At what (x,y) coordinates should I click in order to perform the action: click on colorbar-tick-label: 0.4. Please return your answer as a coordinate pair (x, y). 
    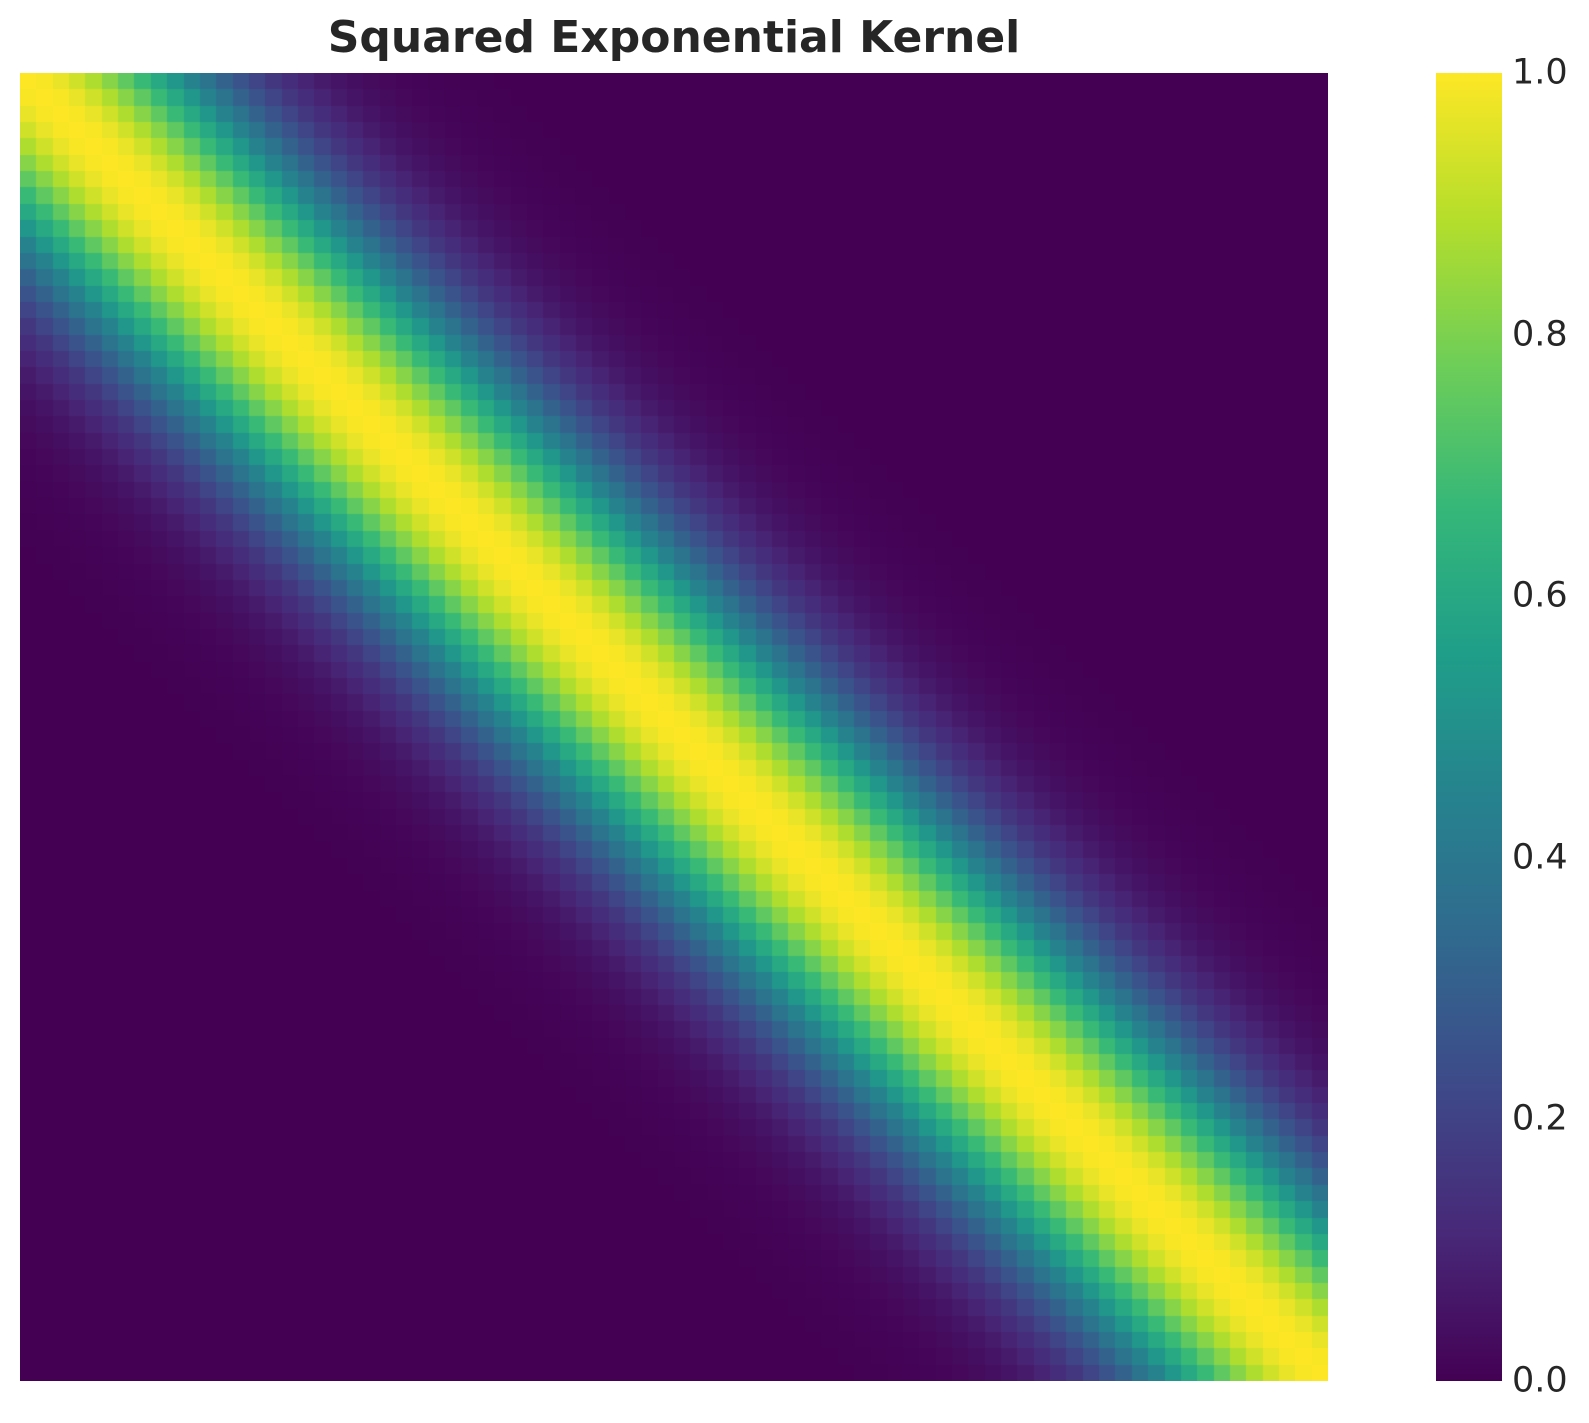
    Looking at the image, I should click on (1540, 857).